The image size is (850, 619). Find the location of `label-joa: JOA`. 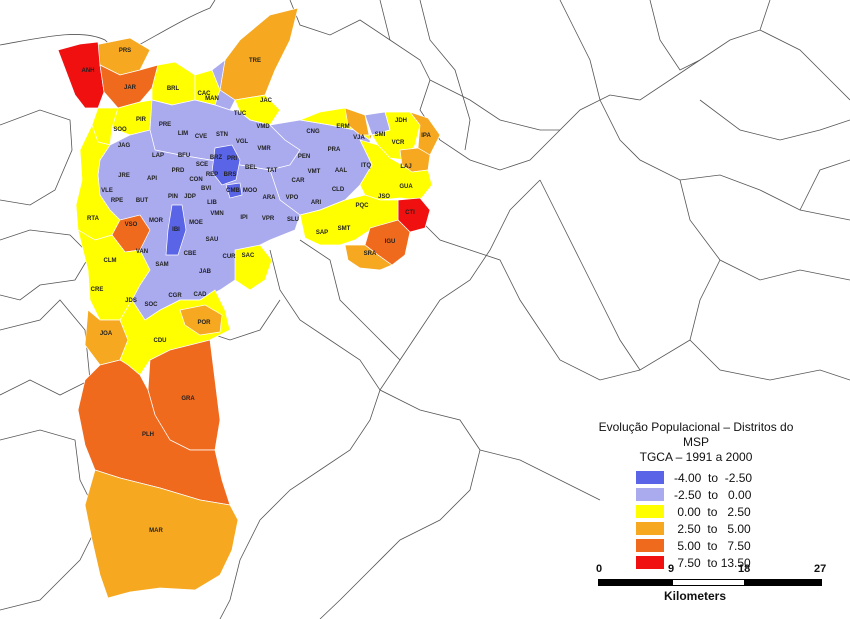

label-joa: JOA is located at coordinates (106, 334).